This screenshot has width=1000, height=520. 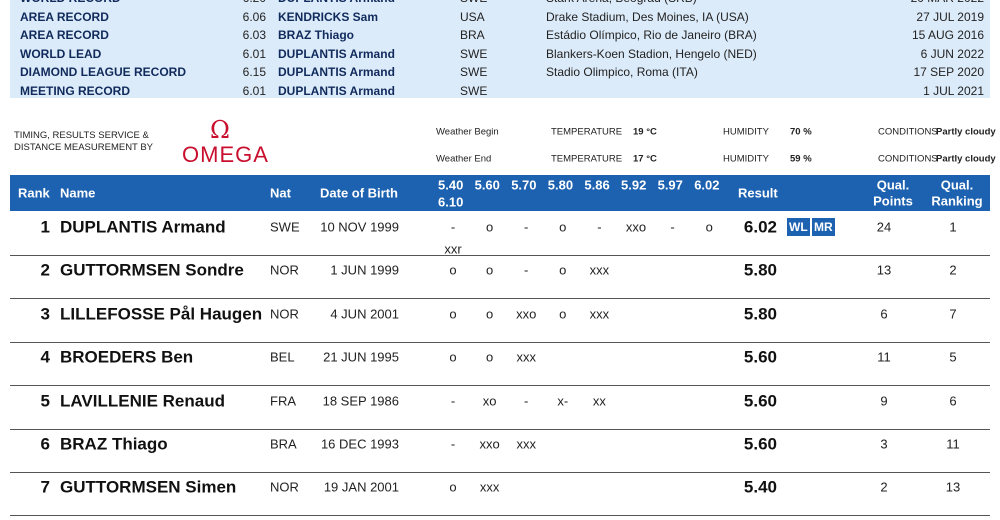 What do you see at coordinates (489, 401) in the screenshot?
I see `attempt: xo` at bounding box center [489, 401].